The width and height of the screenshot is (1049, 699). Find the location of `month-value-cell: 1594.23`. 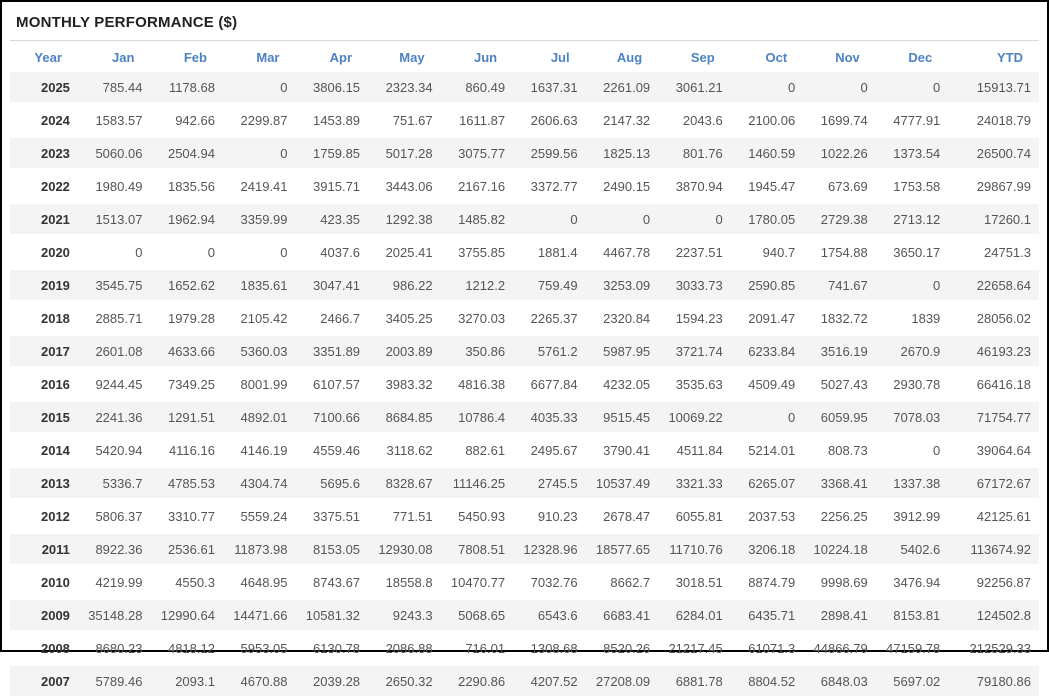

month-value-cell: 1594.23 is located at coordinates (694, 318).